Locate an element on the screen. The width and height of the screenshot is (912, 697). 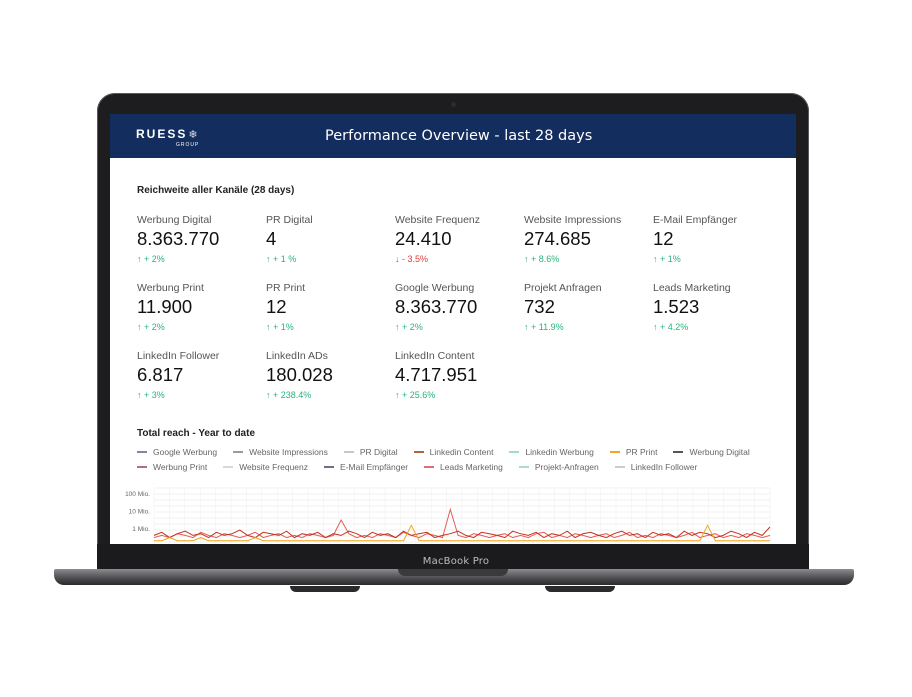
y-tick-label: 100 Mio. is located at coordinates (137, 494).